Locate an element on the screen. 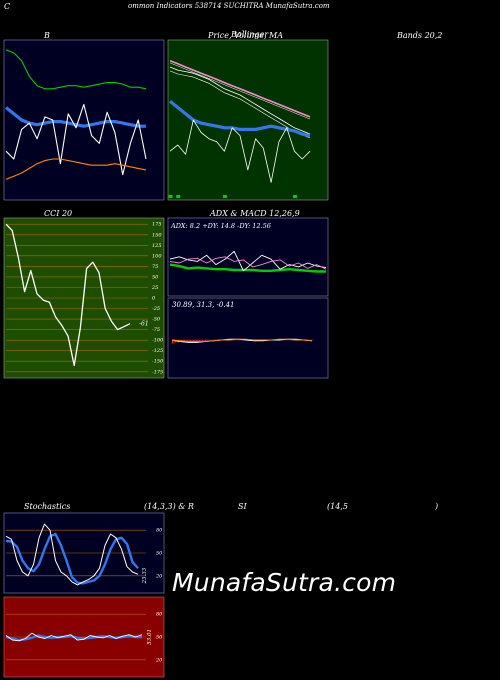  cci-tick-label: -25 is located at coordinates (156, 309).